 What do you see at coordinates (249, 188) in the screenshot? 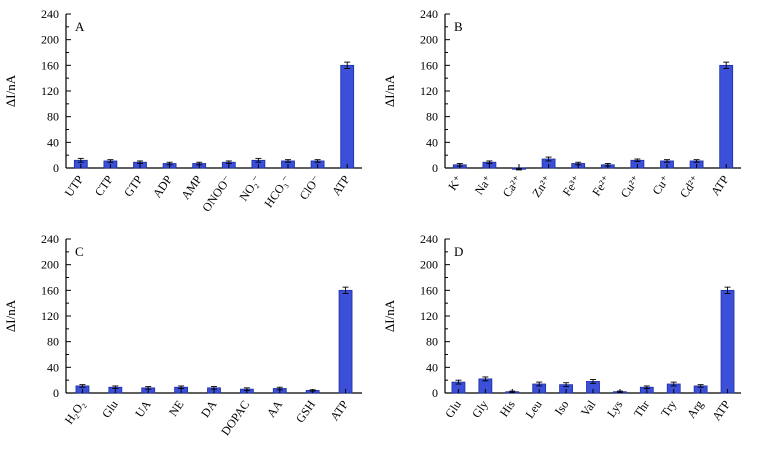
I see `x-tick-label: NO₂⁻` at bounding box center [249, 188].